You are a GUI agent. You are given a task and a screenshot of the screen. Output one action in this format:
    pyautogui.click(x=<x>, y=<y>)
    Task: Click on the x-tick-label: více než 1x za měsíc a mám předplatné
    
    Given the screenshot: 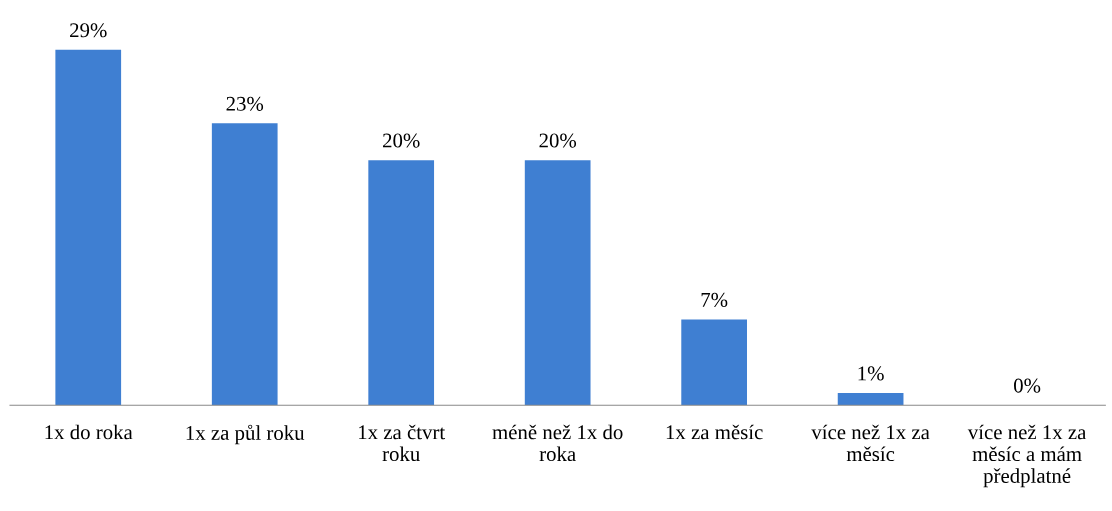 What is the action you would take?
    pyautogui.click(x=1027, y=456)
    